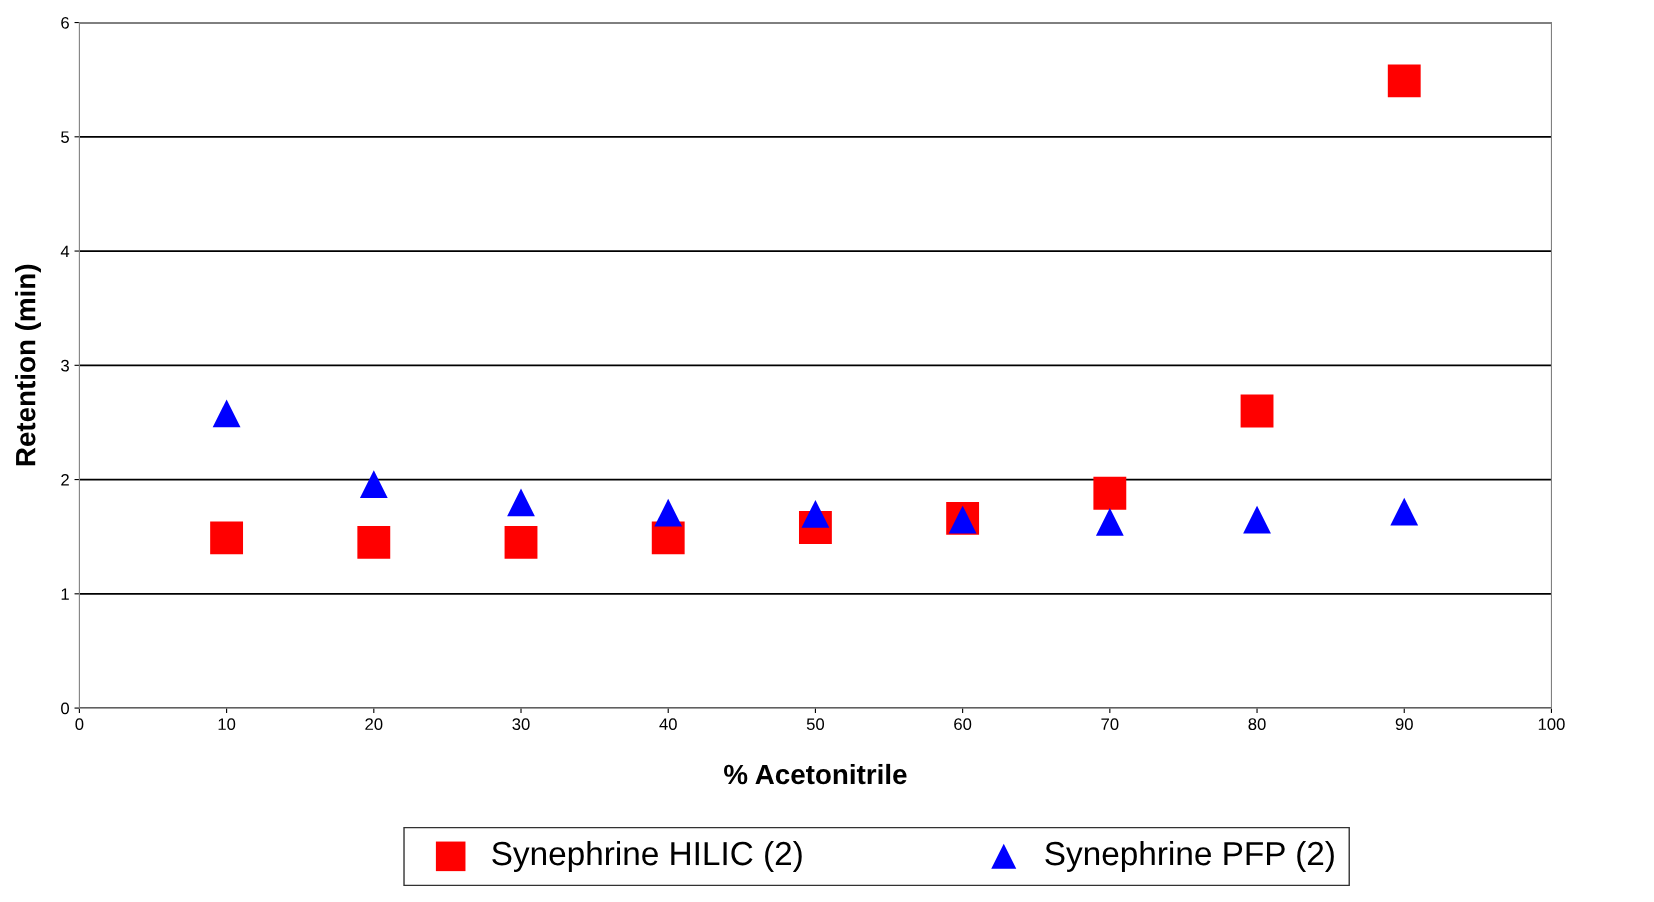 The width and height of the screenshot is (1654, 902). I want to click on x-axis-title: % Acetonitrile, so click(815, 774).